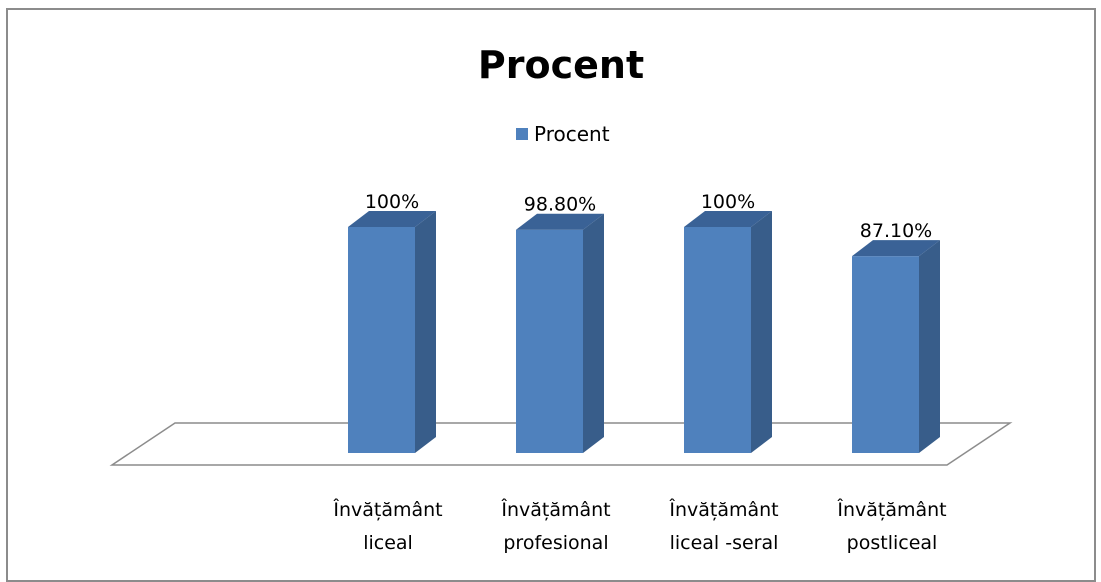  What do you see at coordinates (555, 526) in the screenshot?
I see `category-label: Învățământ profesional` at bounding box center [555, 526].